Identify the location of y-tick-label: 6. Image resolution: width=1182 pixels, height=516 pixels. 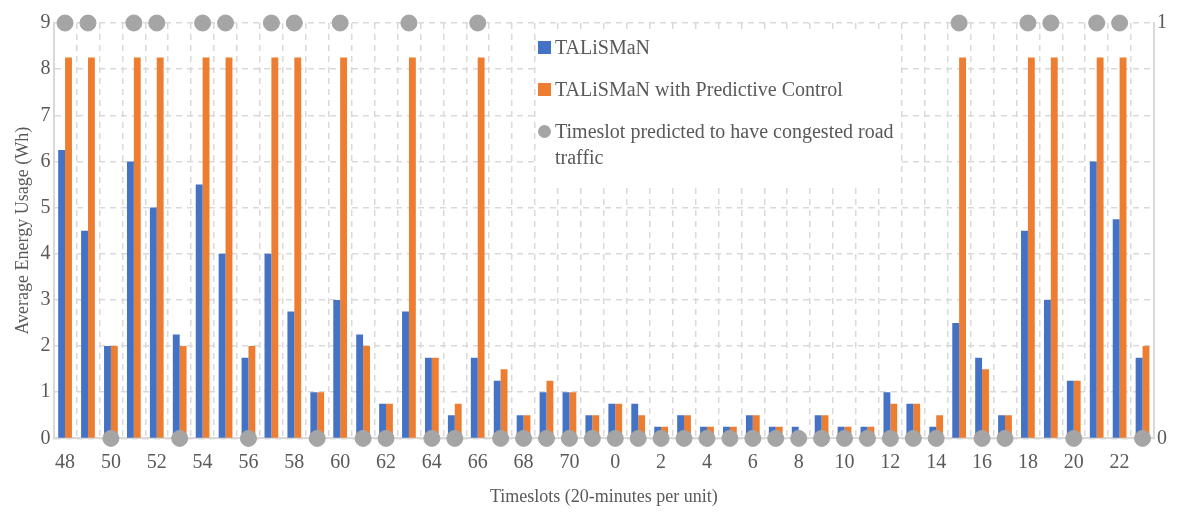
(45, 159).